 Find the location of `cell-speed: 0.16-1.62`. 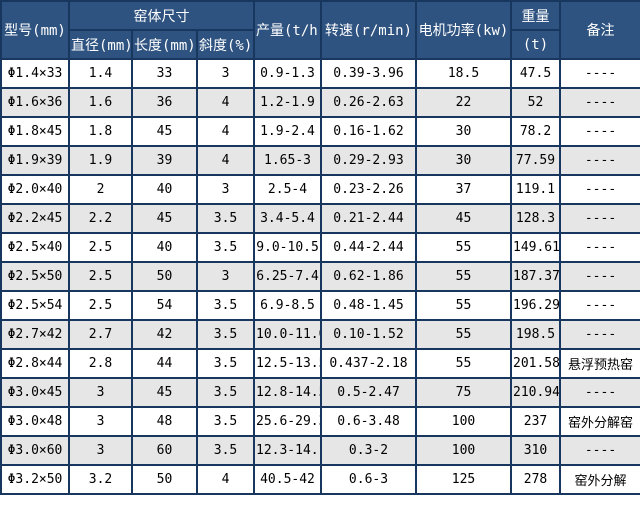

cell-speed: 0.16-1.62 is located at coordinates (368, 131).